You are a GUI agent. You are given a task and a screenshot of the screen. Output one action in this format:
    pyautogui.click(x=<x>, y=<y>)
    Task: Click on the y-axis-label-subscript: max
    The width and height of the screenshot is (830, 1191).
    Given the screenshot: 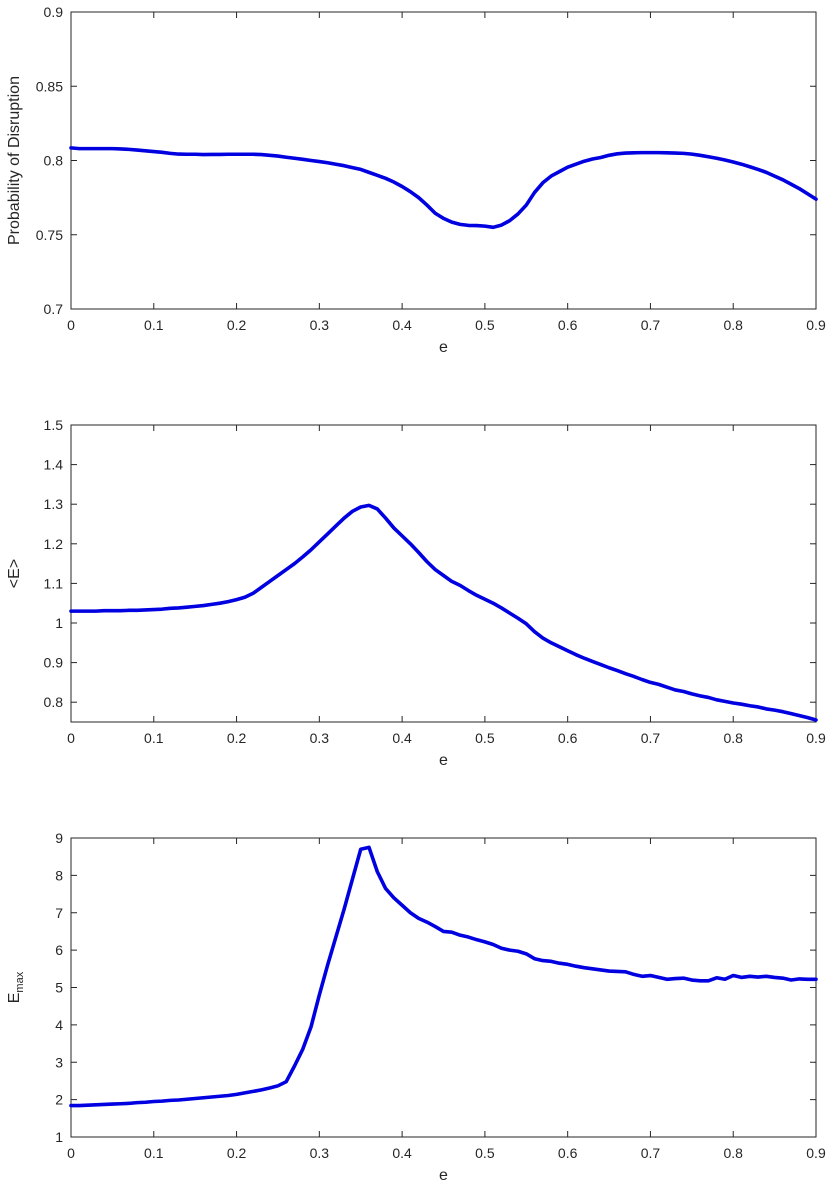 What is the action you would take?
    pyautogui.click(x=20, y=981)
    